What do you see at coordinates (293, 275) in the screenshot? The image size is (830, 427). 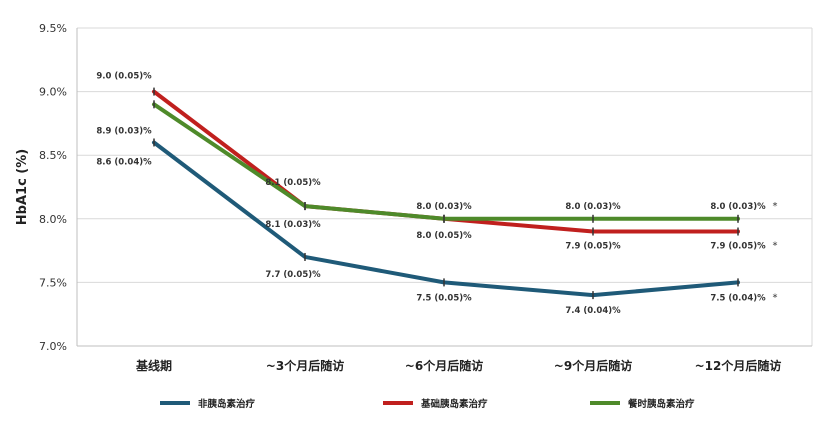 I see `data-label: 7.7 (0.05)%` at bounding box center [293, 275].